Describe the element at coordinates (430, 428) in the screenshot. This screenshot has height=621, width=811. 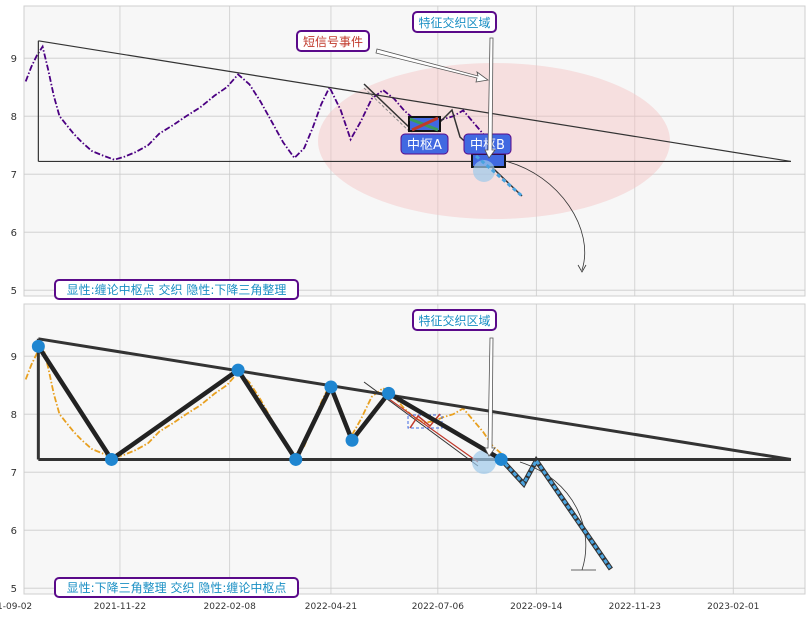
I see `red-leg-line` at that location.